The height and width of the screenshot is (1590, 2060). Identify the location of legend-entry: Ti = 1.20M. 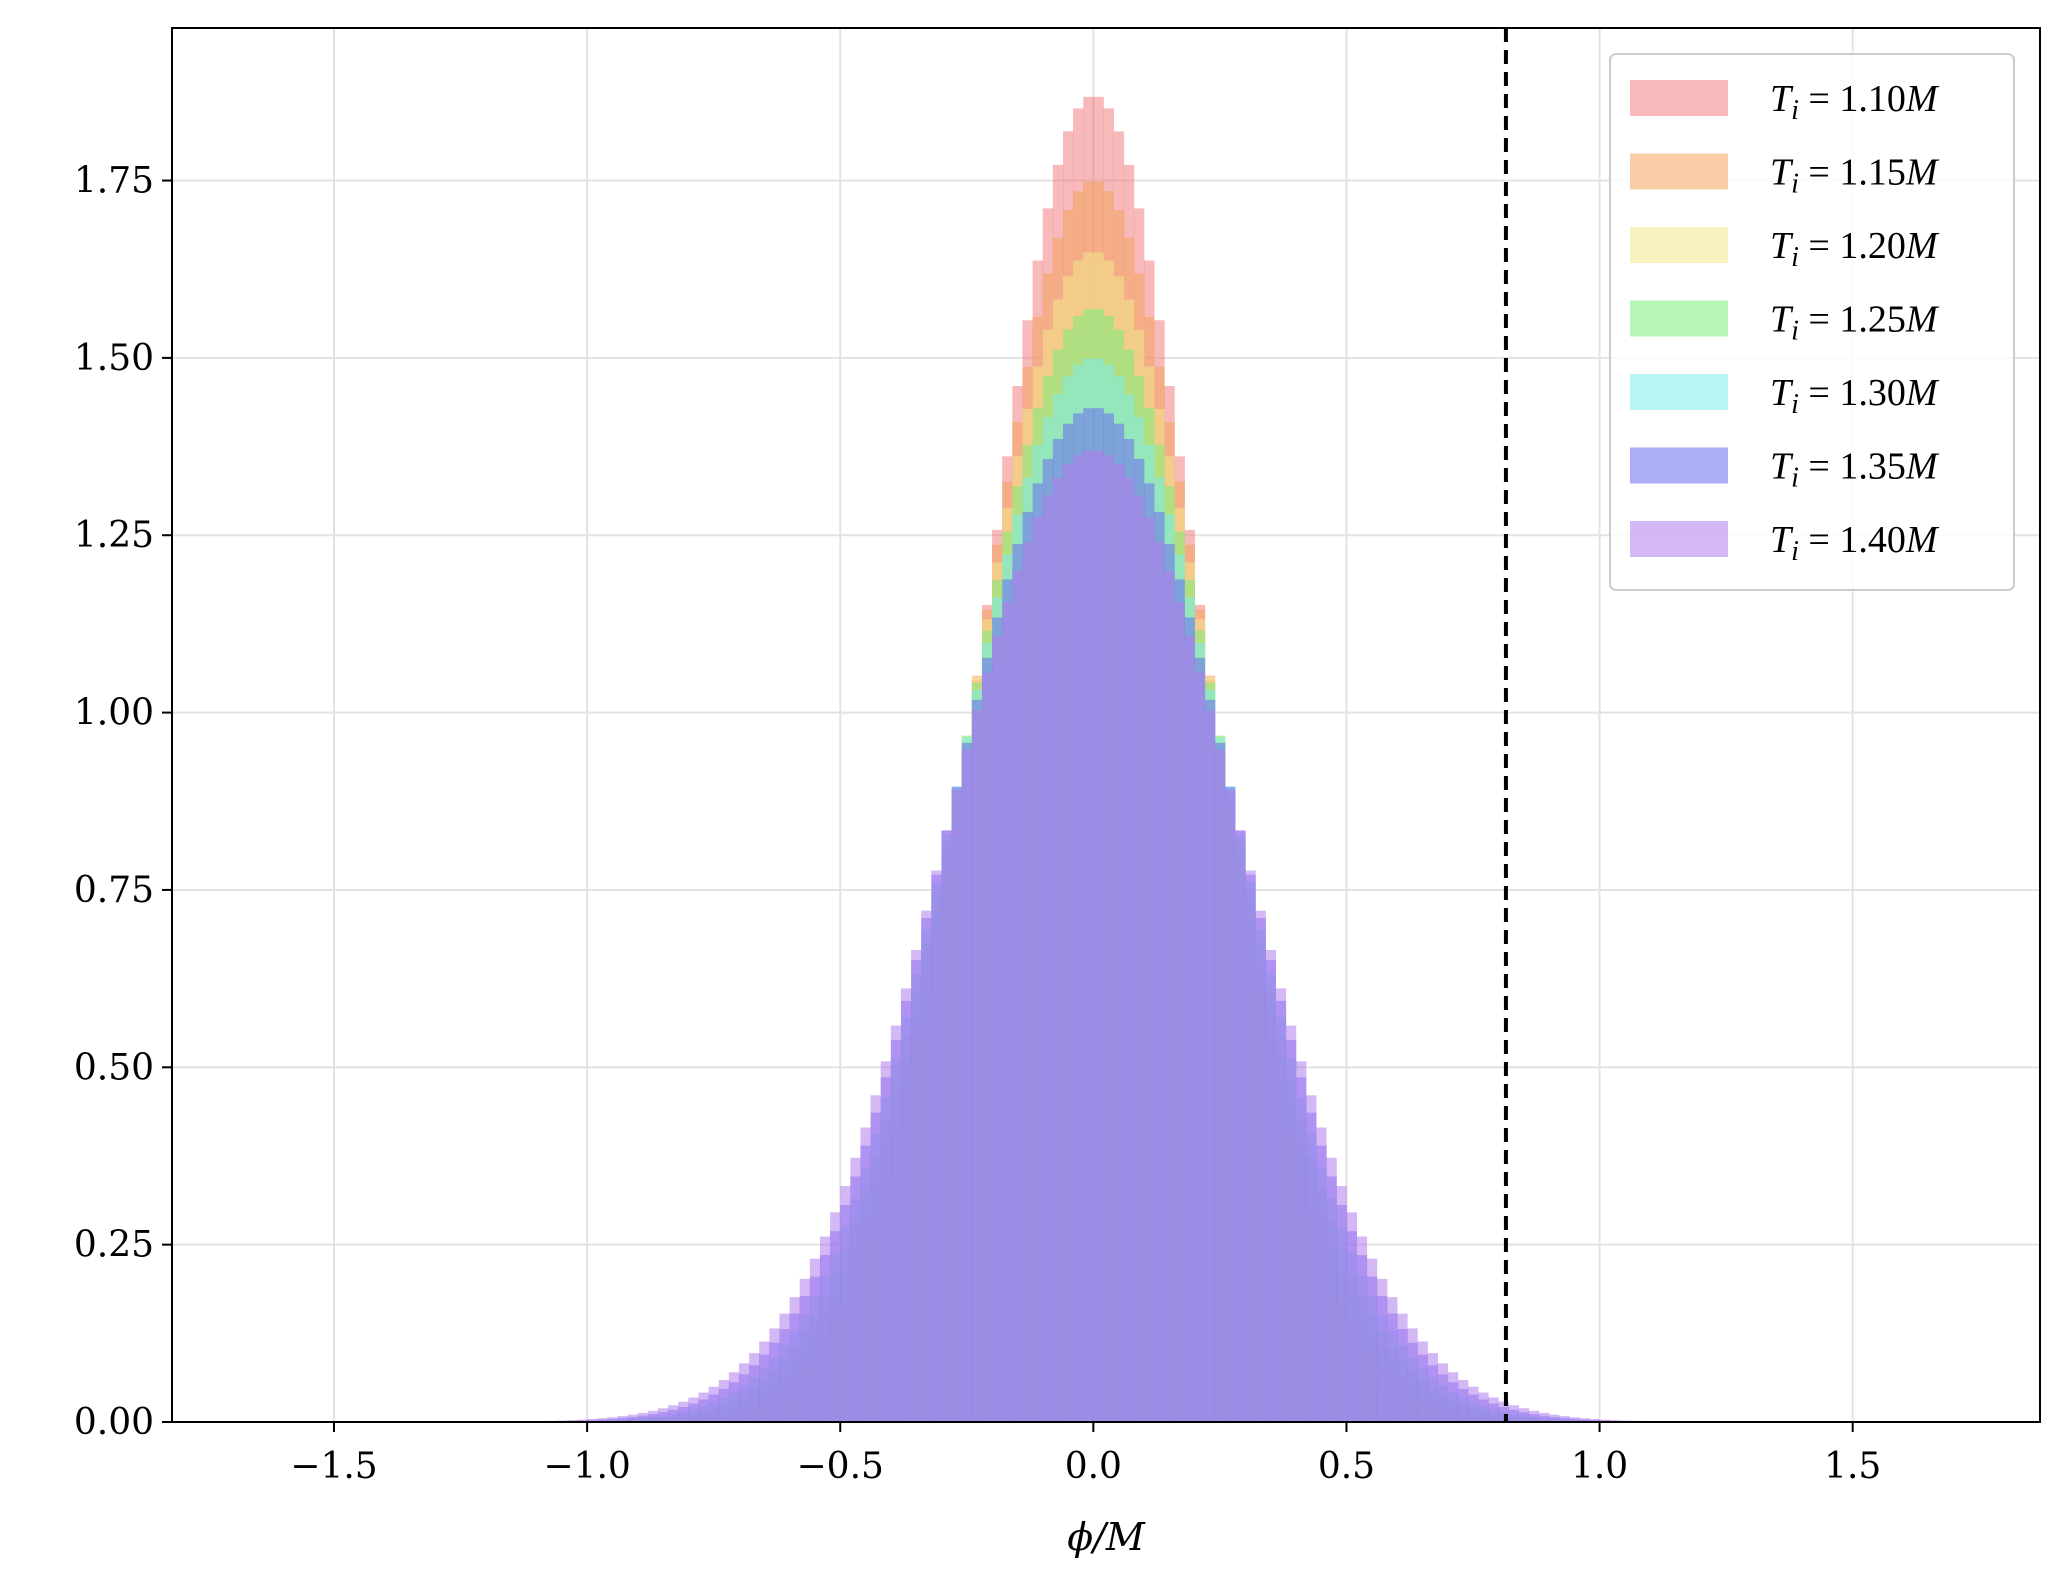
(1785, 249).